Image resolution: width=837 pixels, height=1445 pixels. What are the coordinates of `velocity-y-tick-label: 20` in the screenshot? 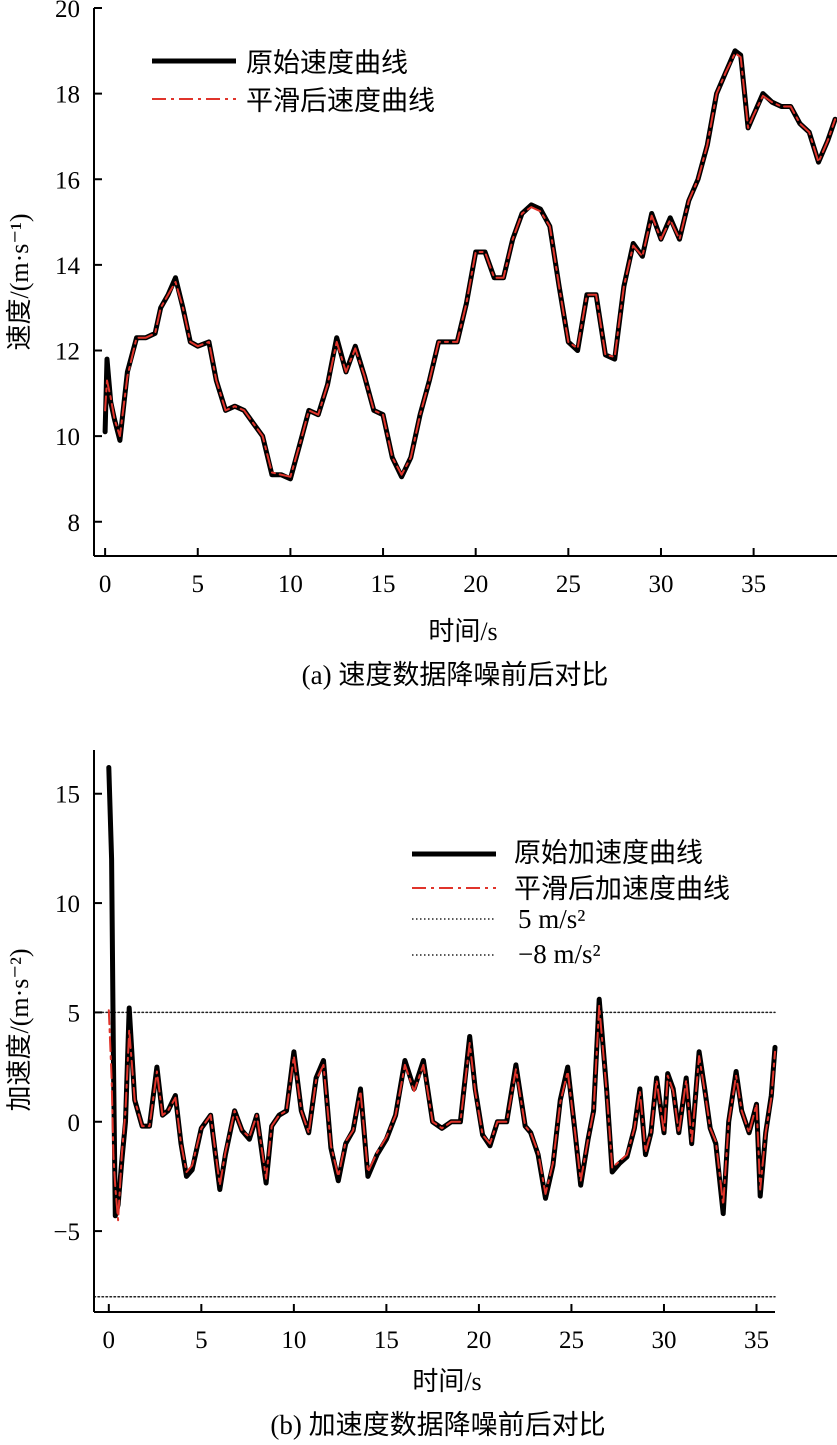 It's located at (67, 11).